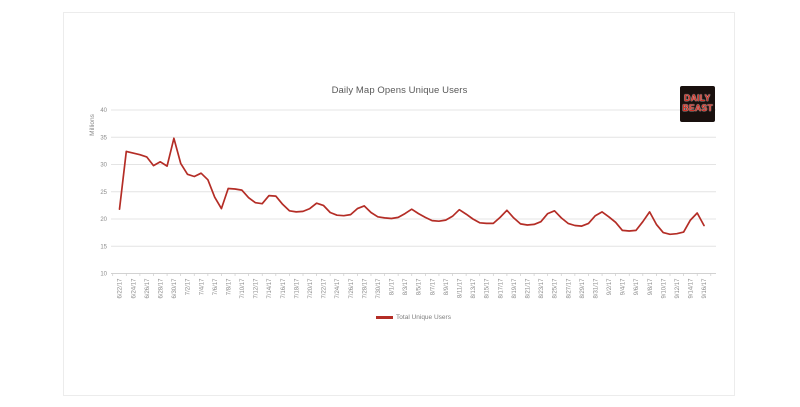 This screenshot has width=800, height=407. Describe the element at coordinates (365, 288) in the screenshot. I see `x-tick-label: 7/28/17` at that location.